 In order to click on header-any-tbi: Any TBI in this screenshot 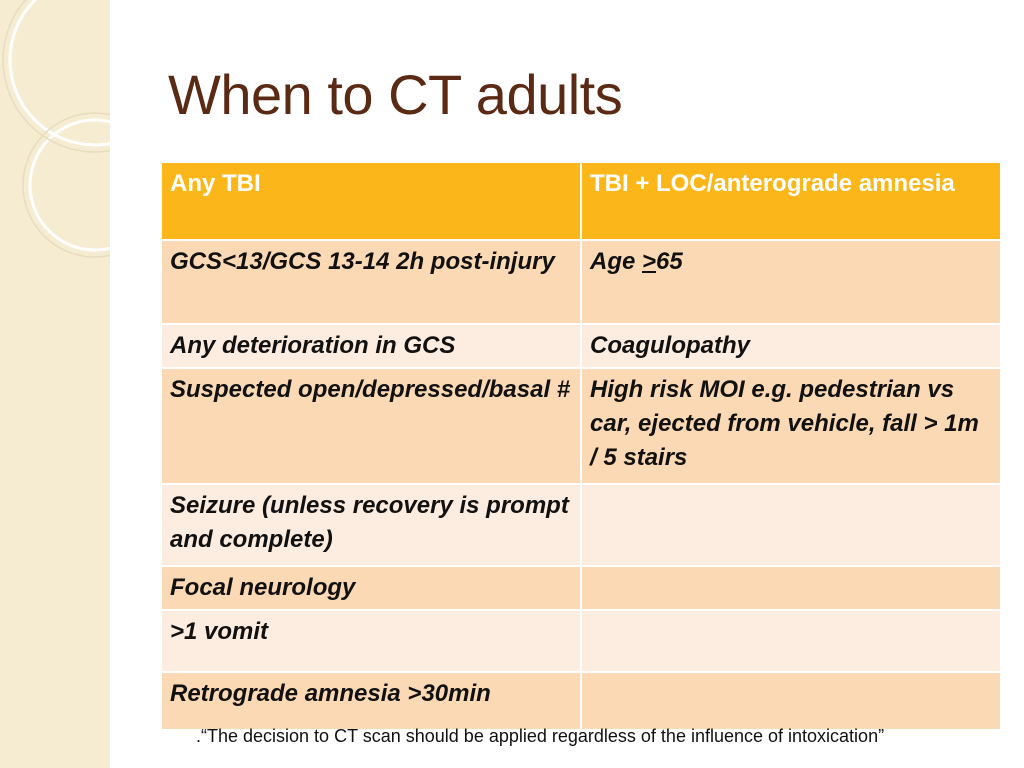, I will do `click(371, 201)`.